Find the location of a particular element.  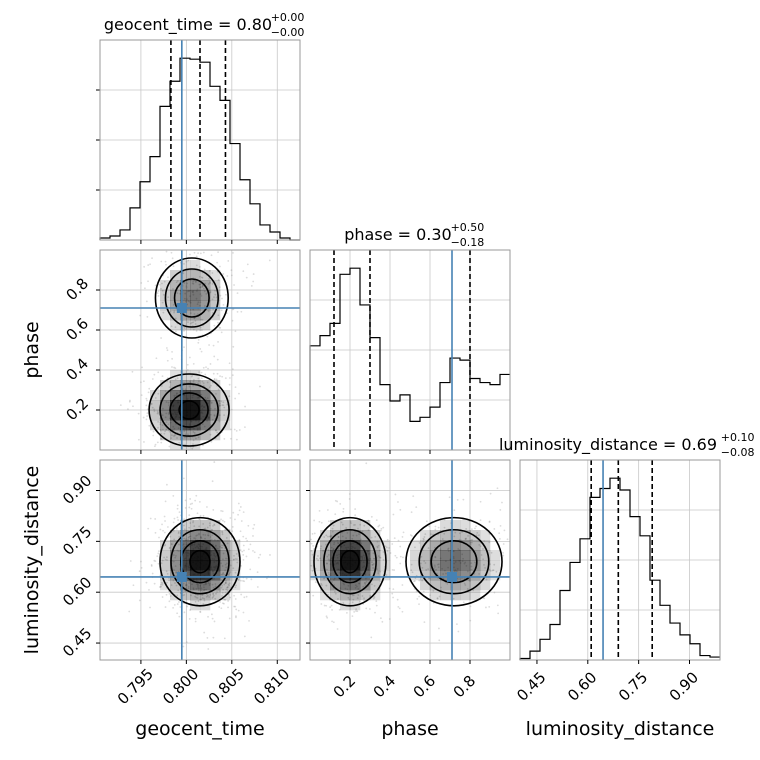

panel-content is located at coordinates (422, 560).